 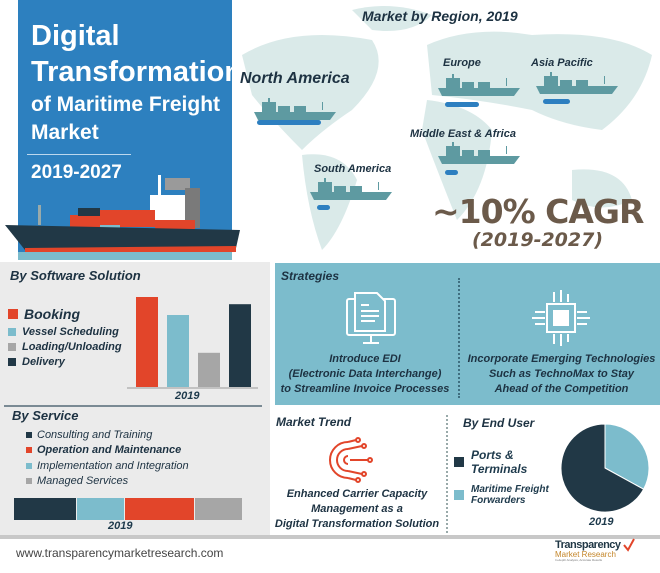 What do you see at coordinates (133, 406) in the screenshot?
I see `section-divider` at bounding box center [133, 406].